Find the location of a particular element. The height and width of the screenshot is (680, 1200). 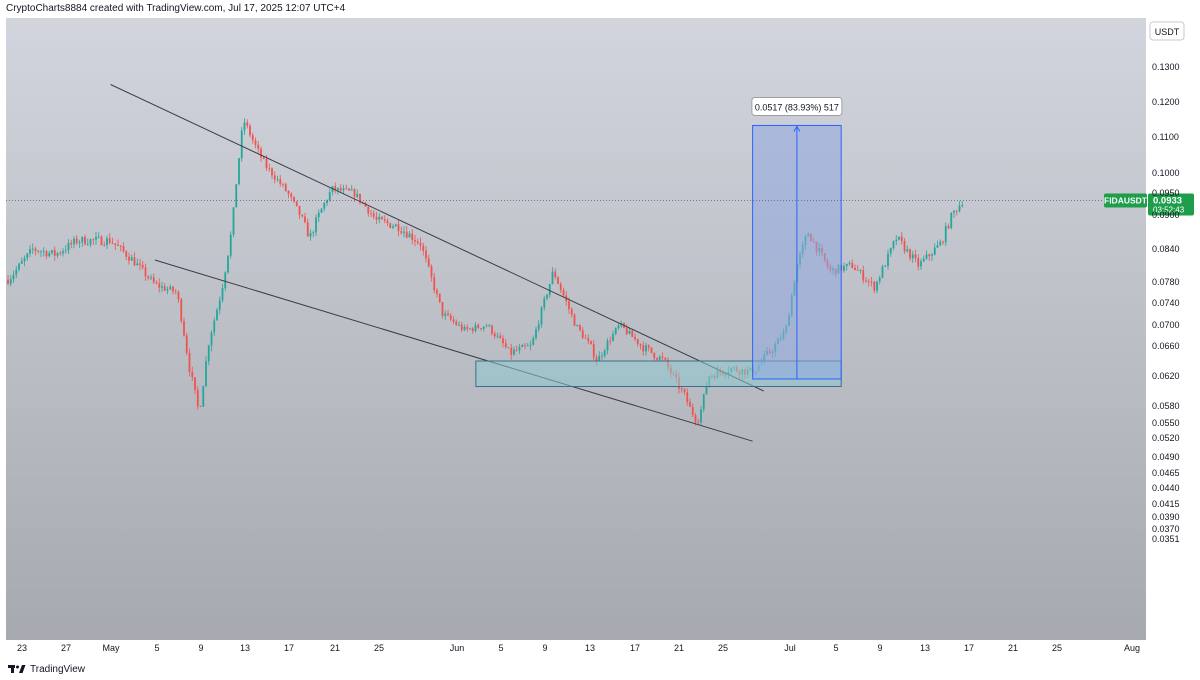

price-tick-label: 0.0950 is located at coordinates (1166, 193).